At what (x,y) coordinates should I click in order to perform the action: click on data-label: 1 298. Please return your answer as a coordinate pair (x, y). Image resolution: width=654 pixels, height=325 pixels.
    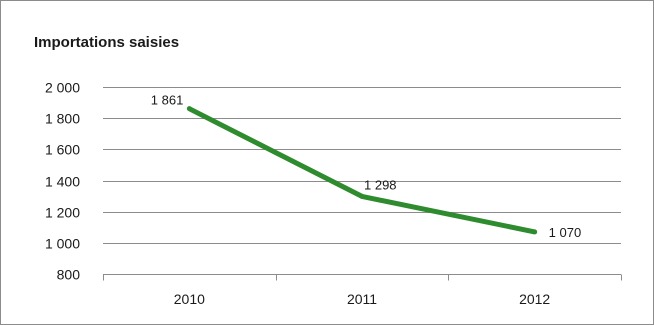
    Looking at the image, I should click on (380, 184).